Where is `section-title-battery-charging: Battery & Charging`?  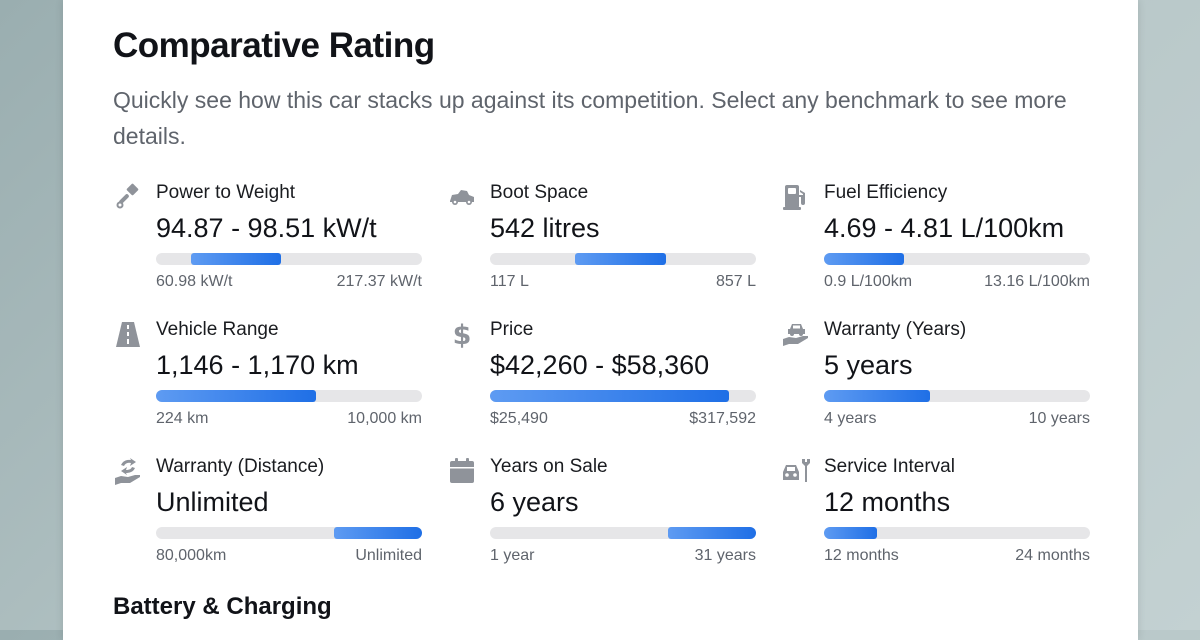
section-title-battery-charging: Battery & Charging is located at coordinates (222, 606).